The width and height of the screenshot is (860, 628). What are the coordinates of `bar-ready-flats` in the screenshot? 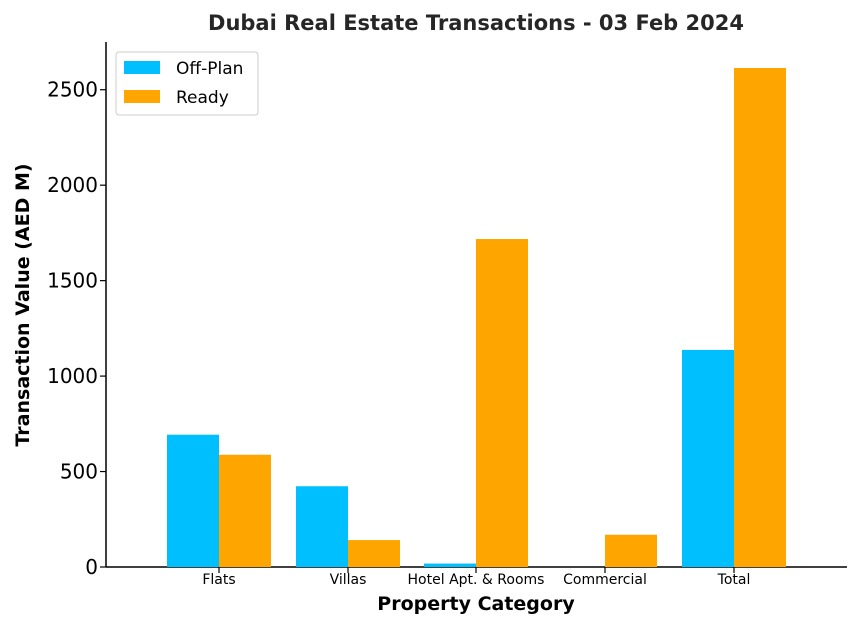 It's located at (245, 510).